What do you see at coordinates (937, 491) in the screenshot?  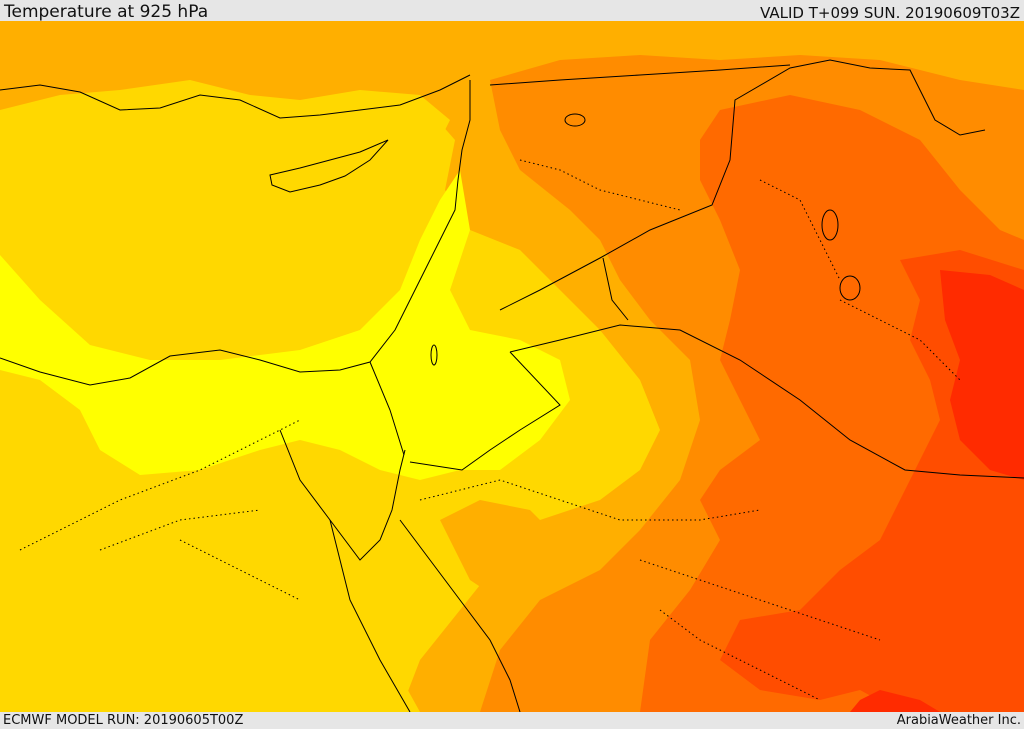 I see `field-red` at bounding box center [937, 491].